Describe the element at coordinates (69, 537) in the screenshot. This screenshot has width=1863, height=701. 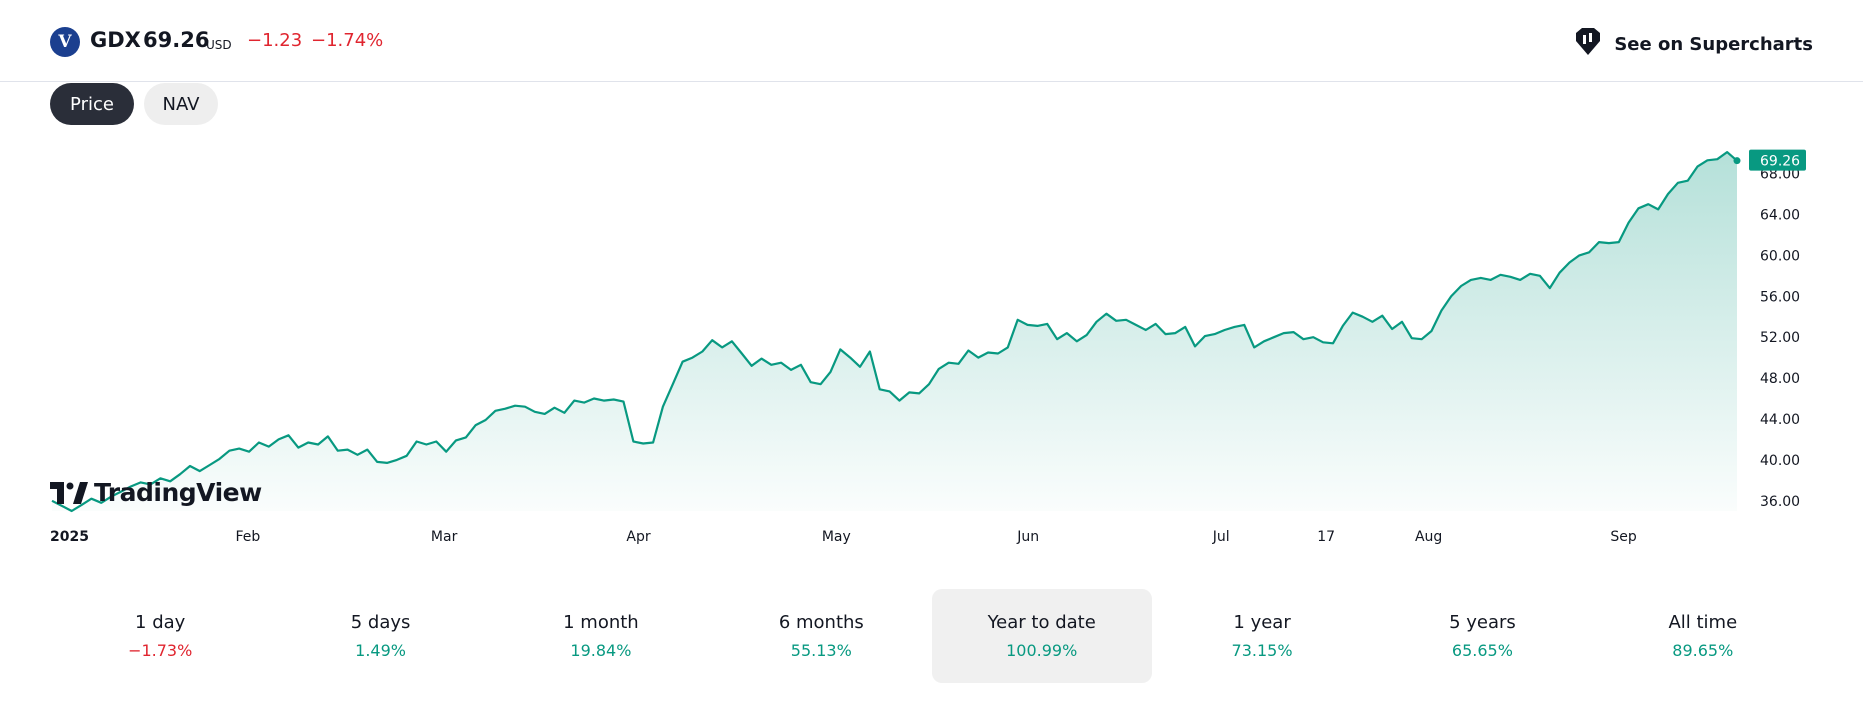
I see `x-tick-label: 2025` at that location.